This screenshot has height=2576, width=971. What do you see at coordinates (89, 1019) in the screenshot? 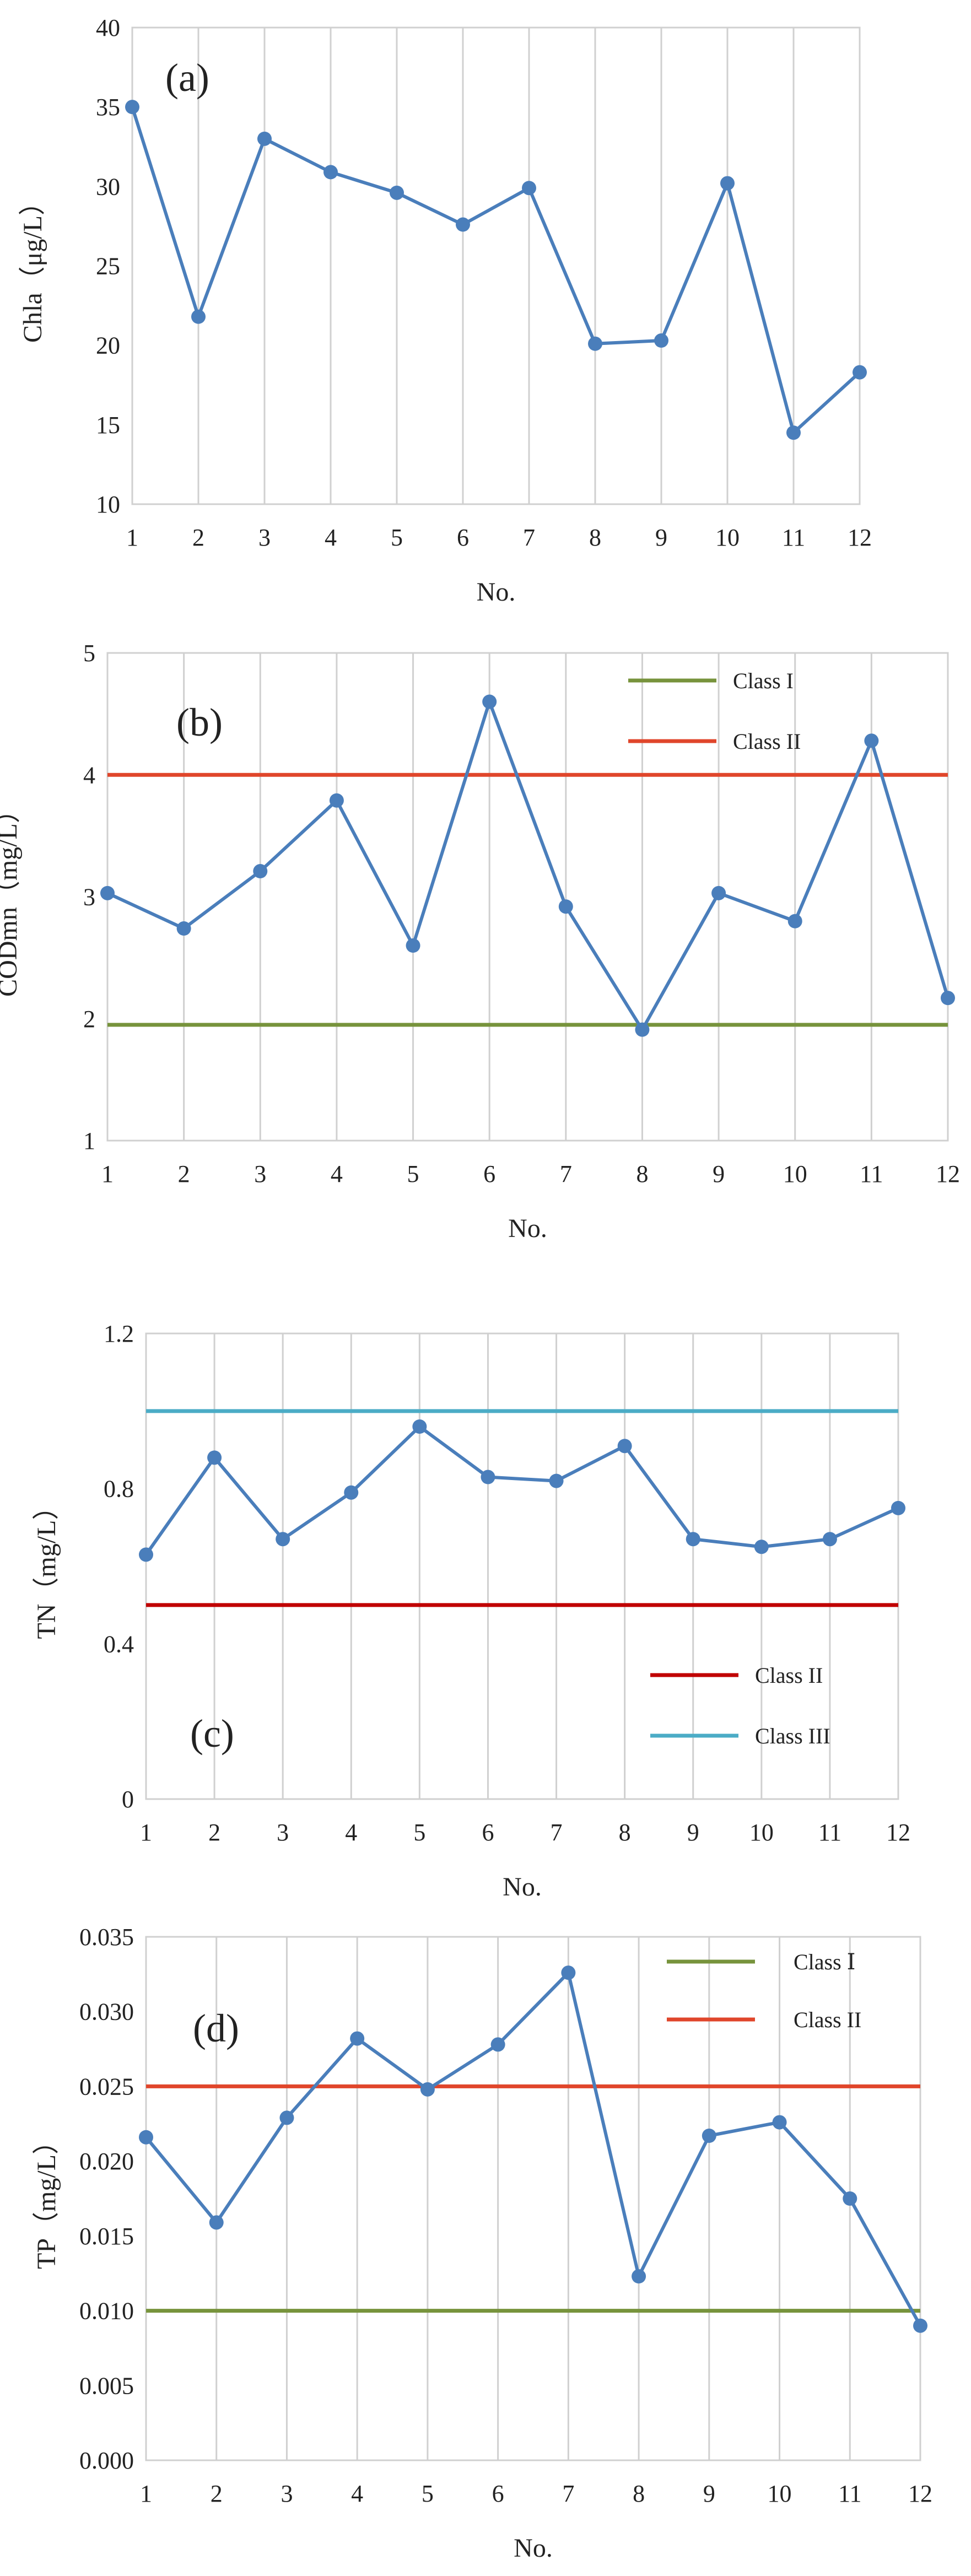
I see `panel-b-ytick-label: 2` at bounding box center [89, 1019].